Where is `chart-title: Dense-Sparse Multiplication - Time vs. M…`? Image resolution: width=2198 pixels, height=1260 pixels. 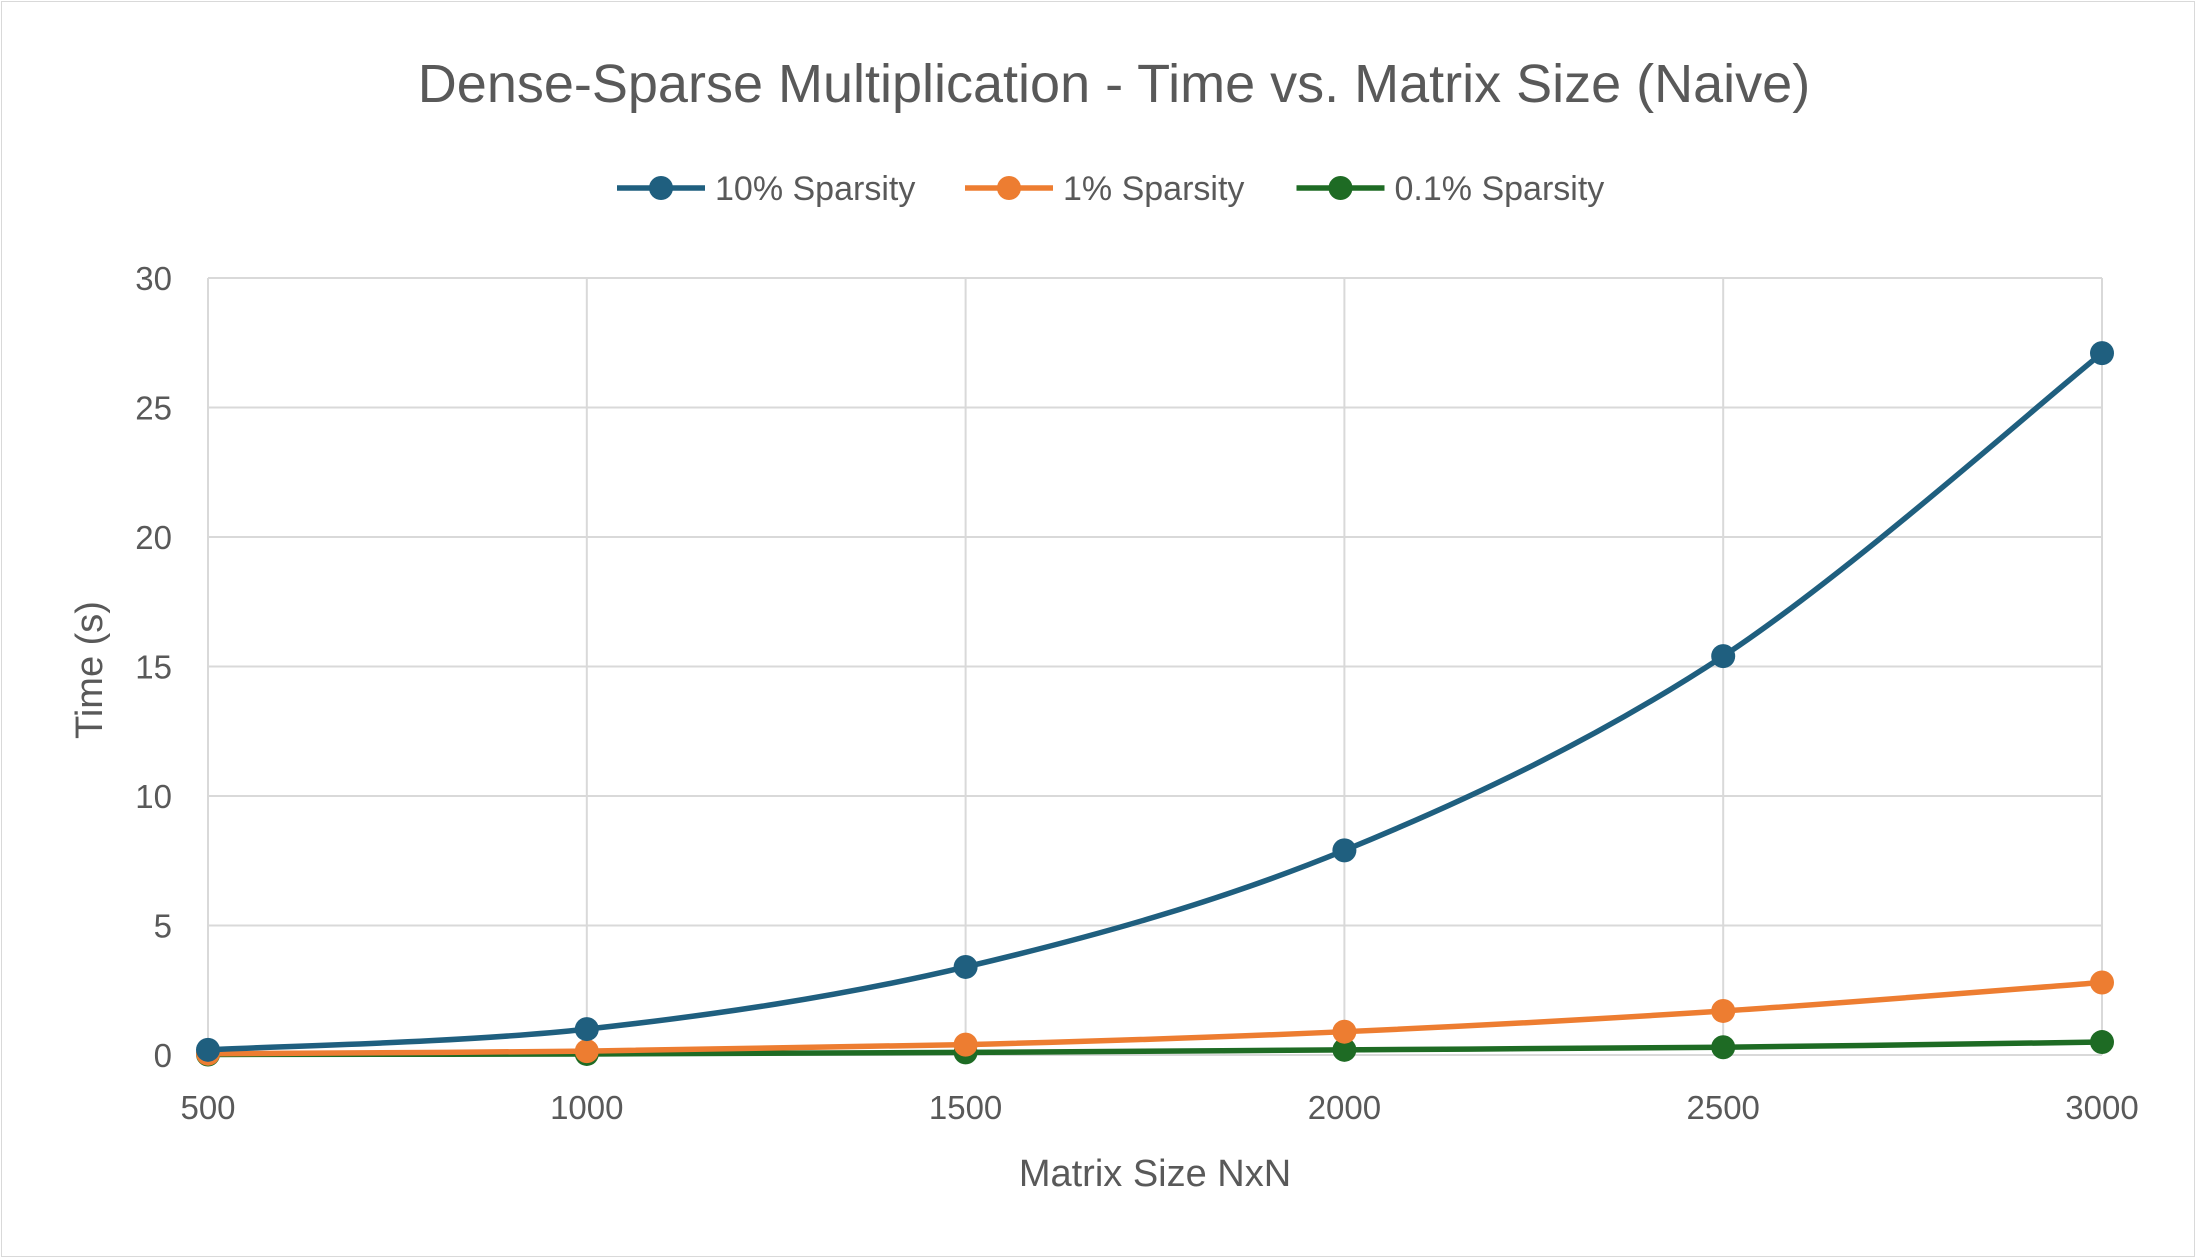
chart-title: Dense-Sparse Multiplication - Time vs. M… is located at coordinates (1114, 84).